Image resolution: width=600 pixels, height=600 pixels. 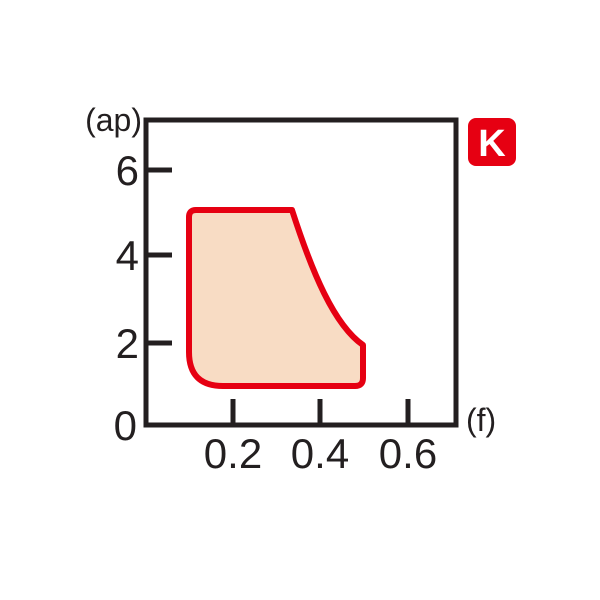 What do you see at coordinates (276, 298) in the screenshot?
I see `recommended-range-region` at bounding box center [276, 298].